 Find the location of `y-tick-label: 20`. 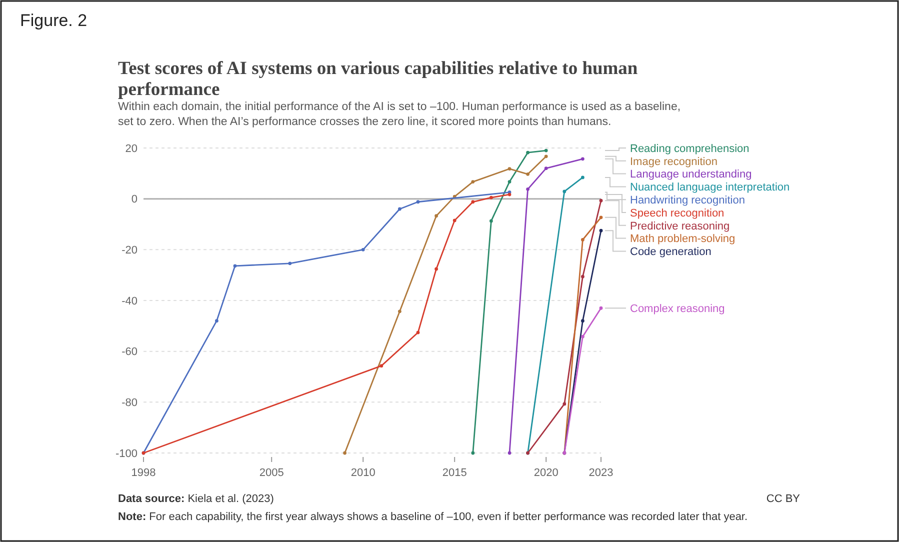

y-tick-label: 20 is located at coordinates (131, 148).